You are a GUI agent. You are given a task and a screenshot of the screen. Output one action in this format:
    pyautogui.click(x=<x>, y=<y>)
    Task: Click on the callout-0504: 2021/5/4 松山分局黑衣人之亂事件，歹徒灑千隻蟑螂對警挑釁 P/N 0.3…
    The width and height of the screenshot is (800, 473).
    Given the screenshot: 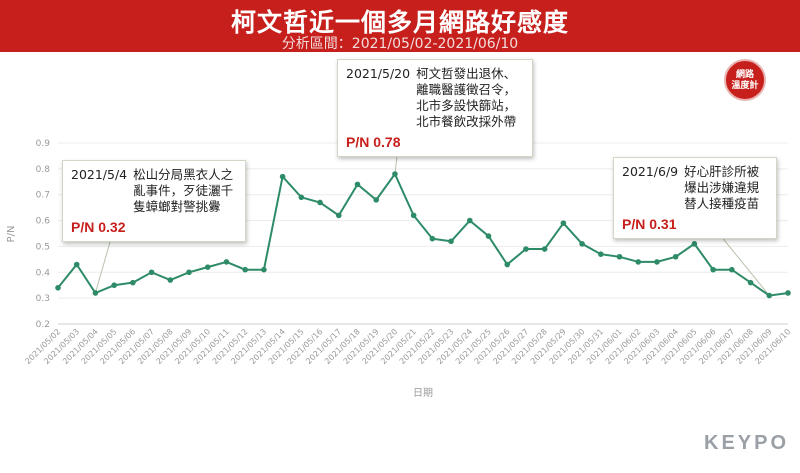 What is the action you would take?
    pyautogui.click(x=154, y=201)
    